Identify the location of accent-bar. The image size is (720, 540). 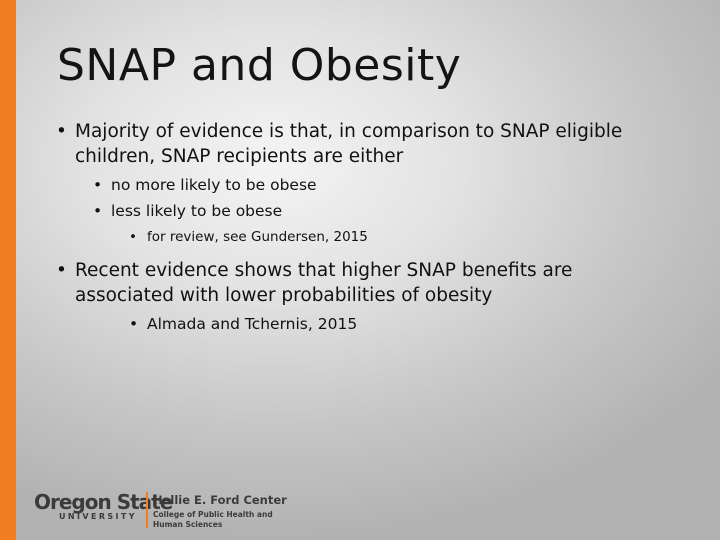
(8, 270).